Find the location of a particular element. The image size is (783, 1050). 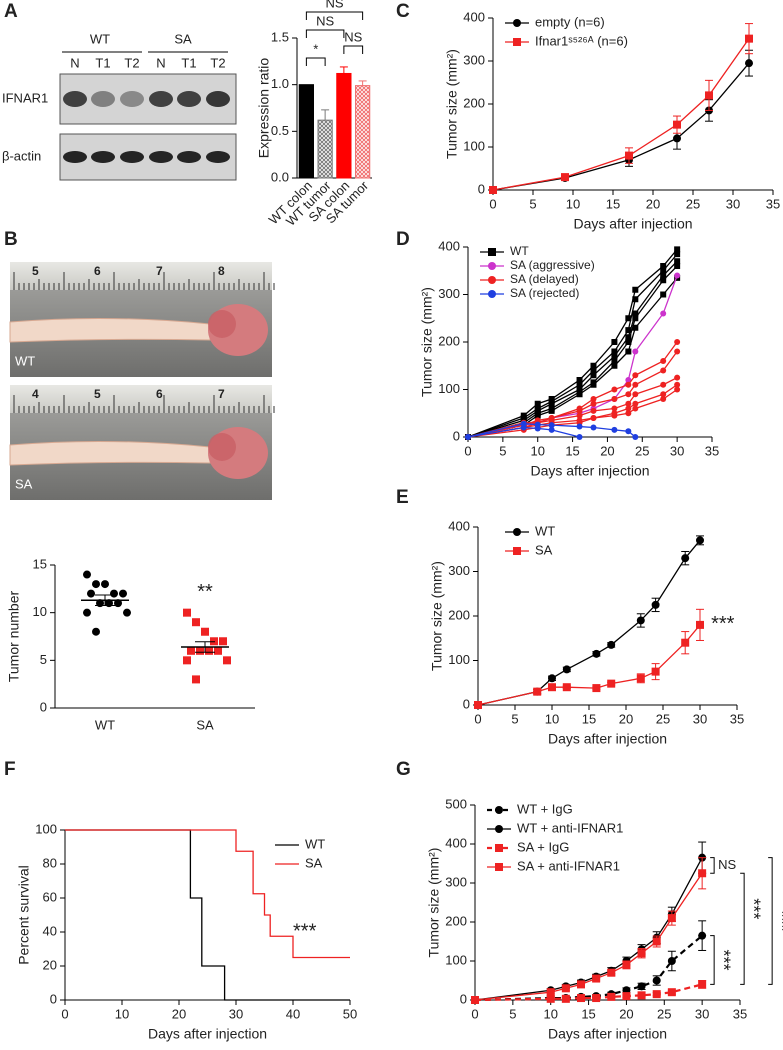

panel-label: D is located at coordinates (403, 239).